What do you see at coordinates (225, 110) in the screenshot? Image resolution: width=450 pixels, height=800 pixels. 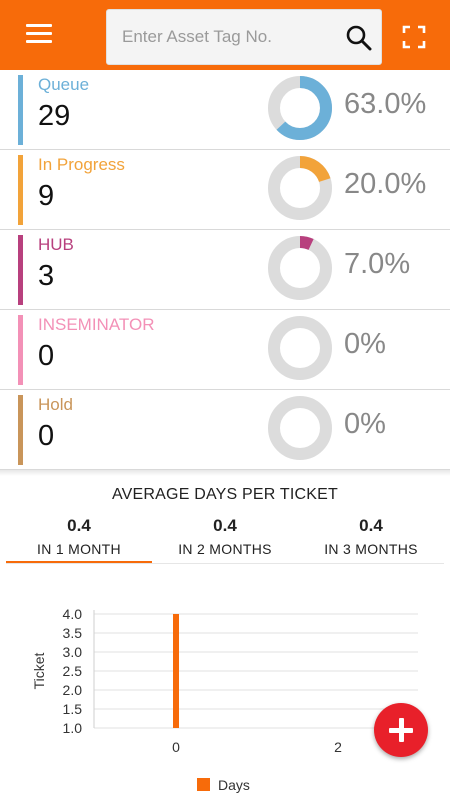 I see `status-row-queue: Queue 29 63.0%` at bounding box center [225, 110].